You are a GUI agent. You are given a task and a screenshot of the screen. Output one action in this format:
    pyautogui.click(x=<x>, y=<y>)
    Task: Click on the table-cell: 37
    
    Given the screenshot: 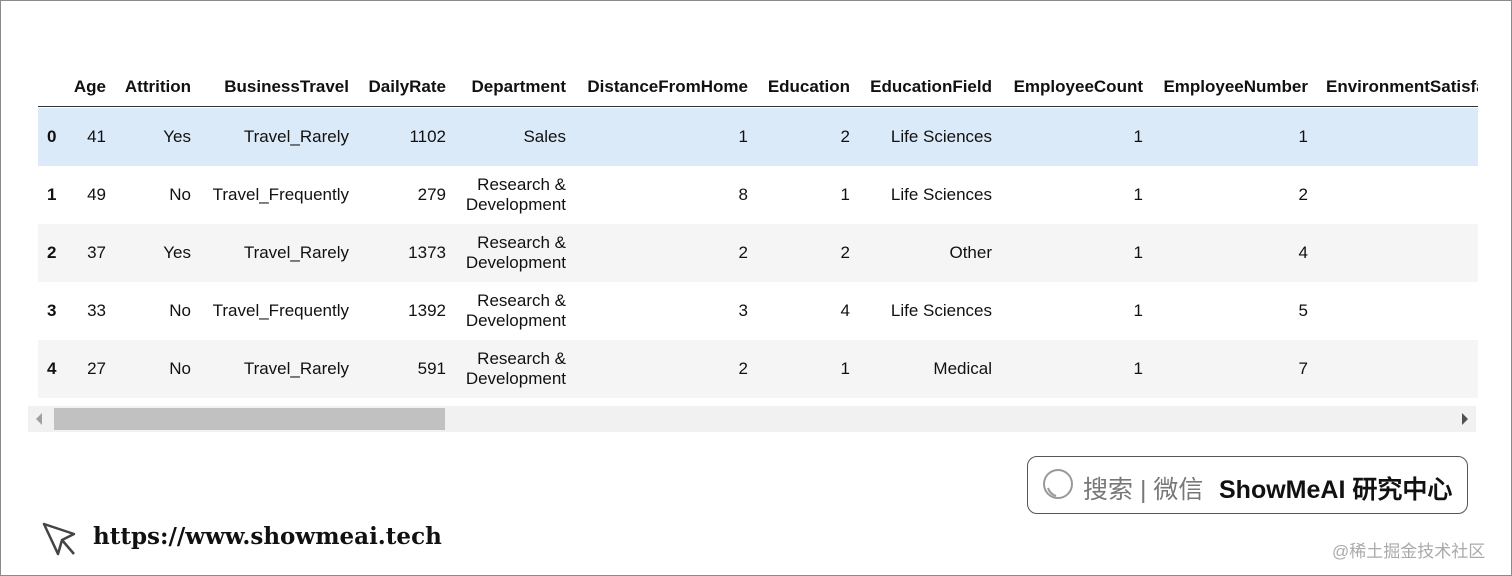 What is the action you would take?
    pyautogui.click(x=96, y=252)
    